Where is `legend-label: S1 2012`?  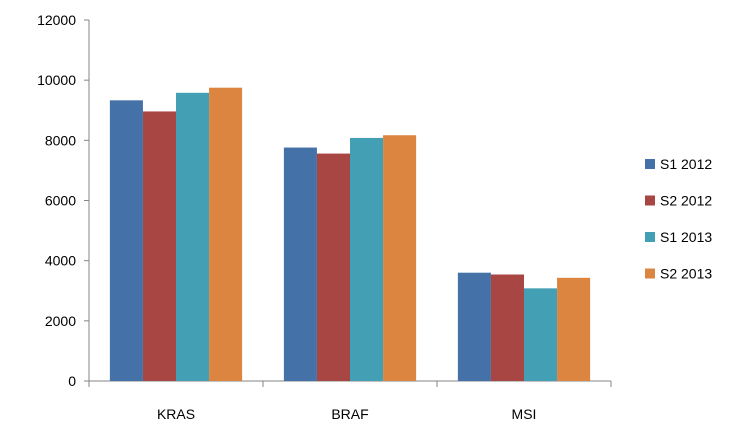 legend-label: S1 2012 is located at coordinates (686, 164).